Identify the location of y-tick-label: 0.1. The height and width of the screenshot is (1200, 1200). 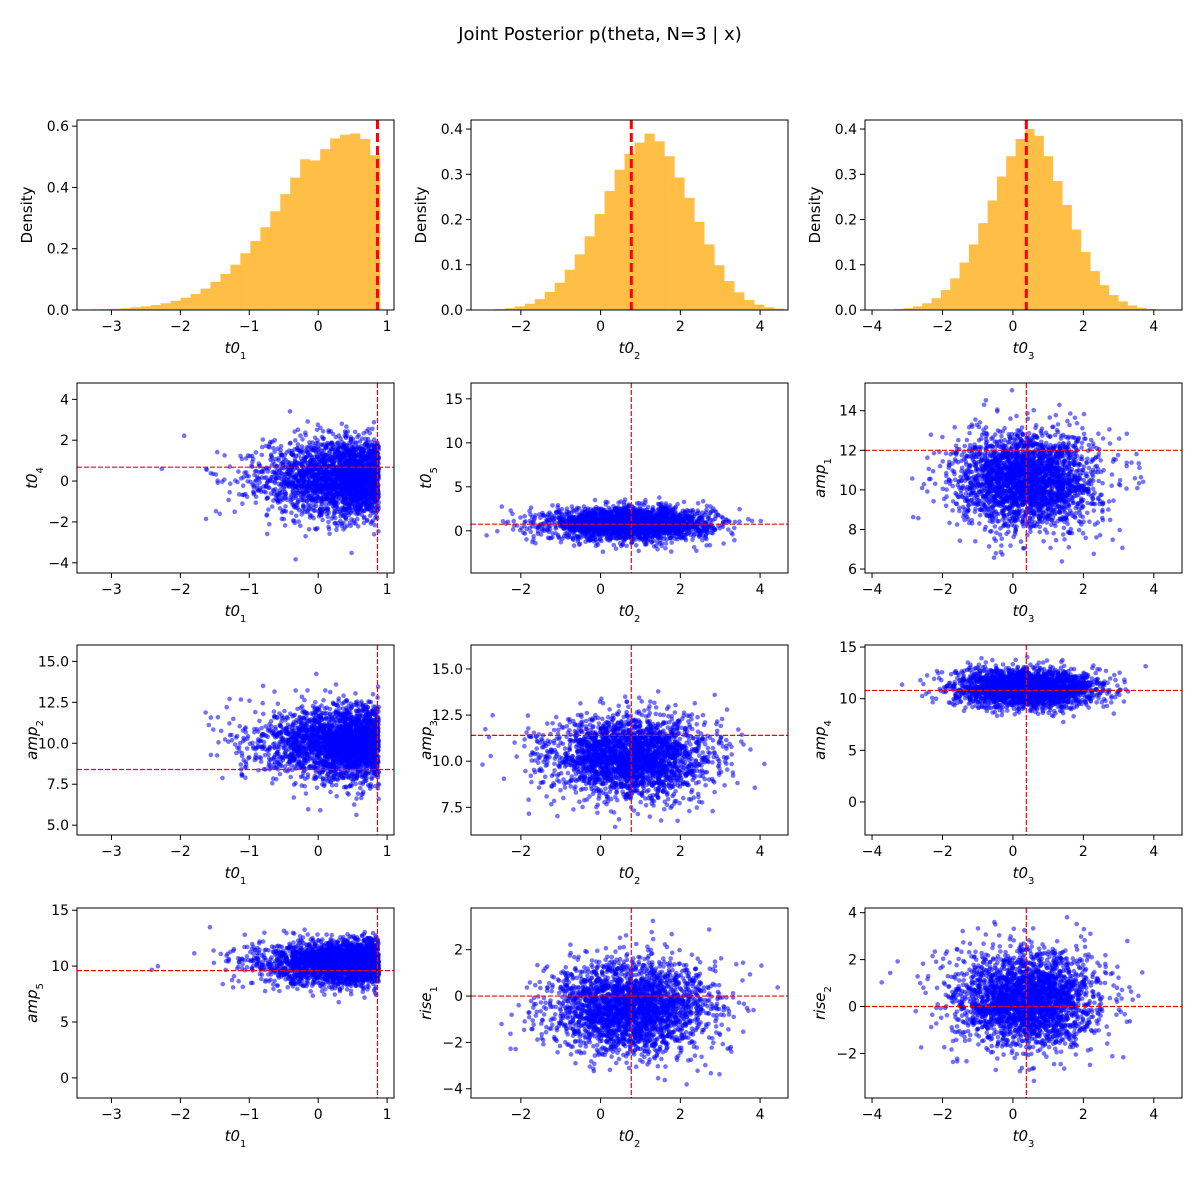
(846, 266).